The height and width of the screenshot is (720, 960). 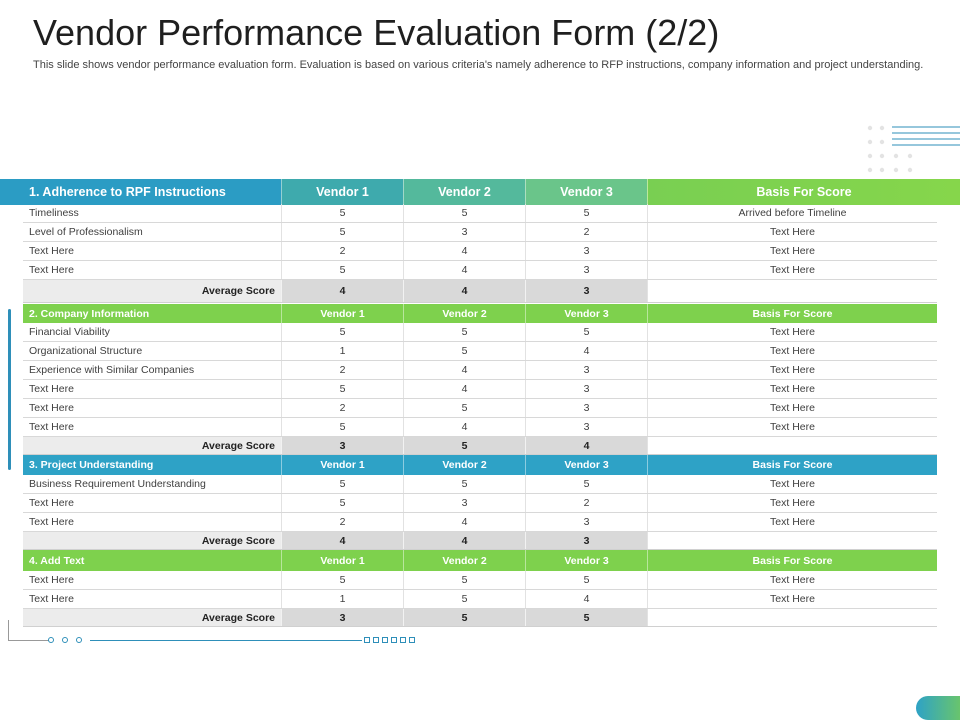 What do you see at coordinates (89, 313) in the screenshot?
I see `section-title: 2. Company Information` at bounding box center [89, 313].